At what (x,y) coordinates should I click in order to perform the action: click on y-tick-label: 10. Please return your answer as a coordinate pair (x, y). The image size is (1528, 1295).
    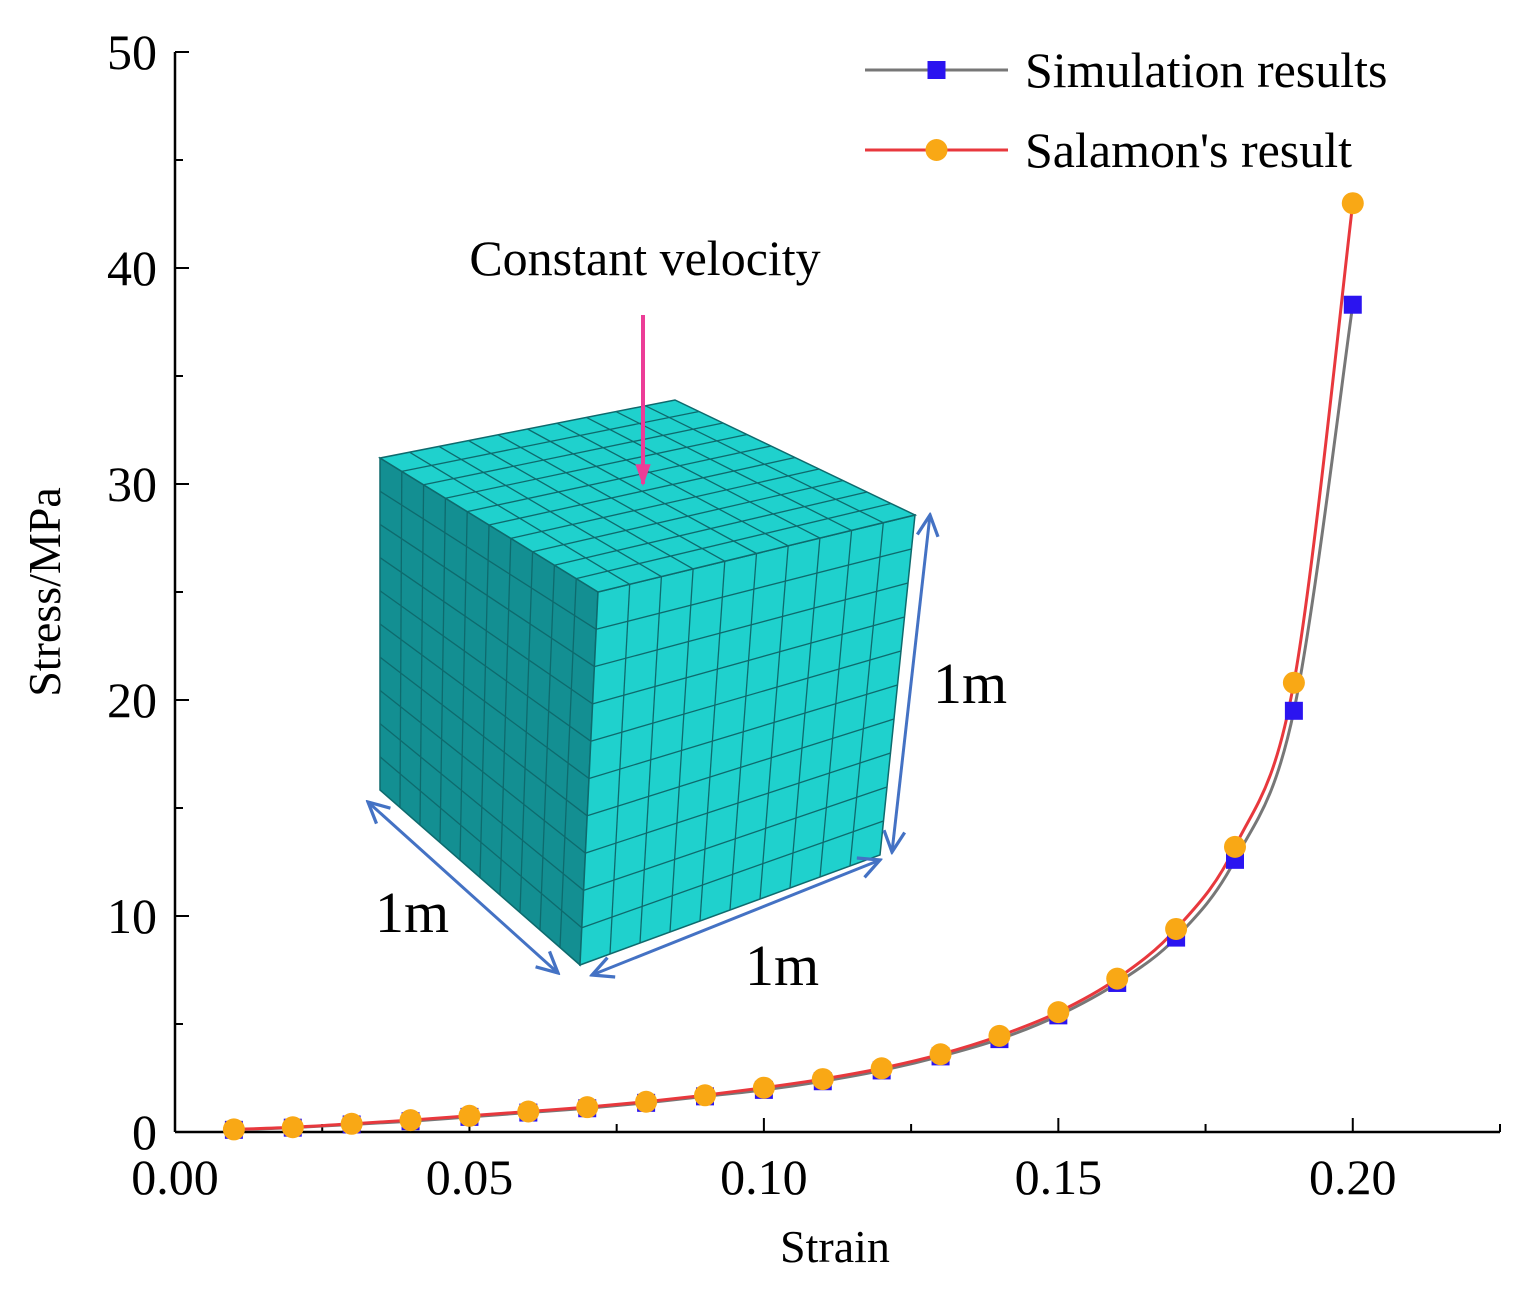
    Looking at the image, I should click on (132, 916).